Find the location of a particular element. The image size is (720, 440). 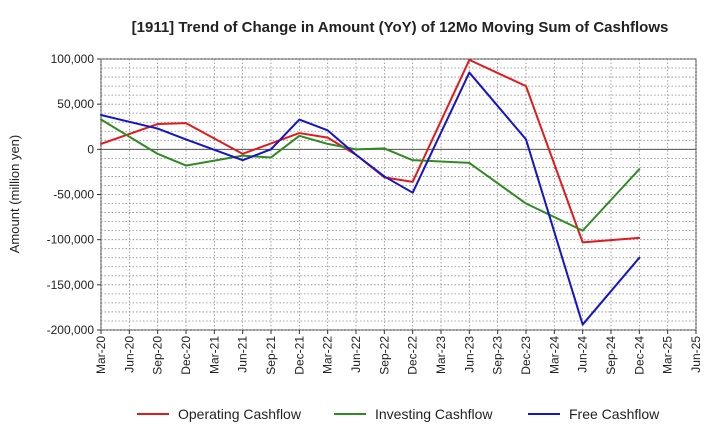

y-tick-label: -100,000 is located at coordinates (71, 240).